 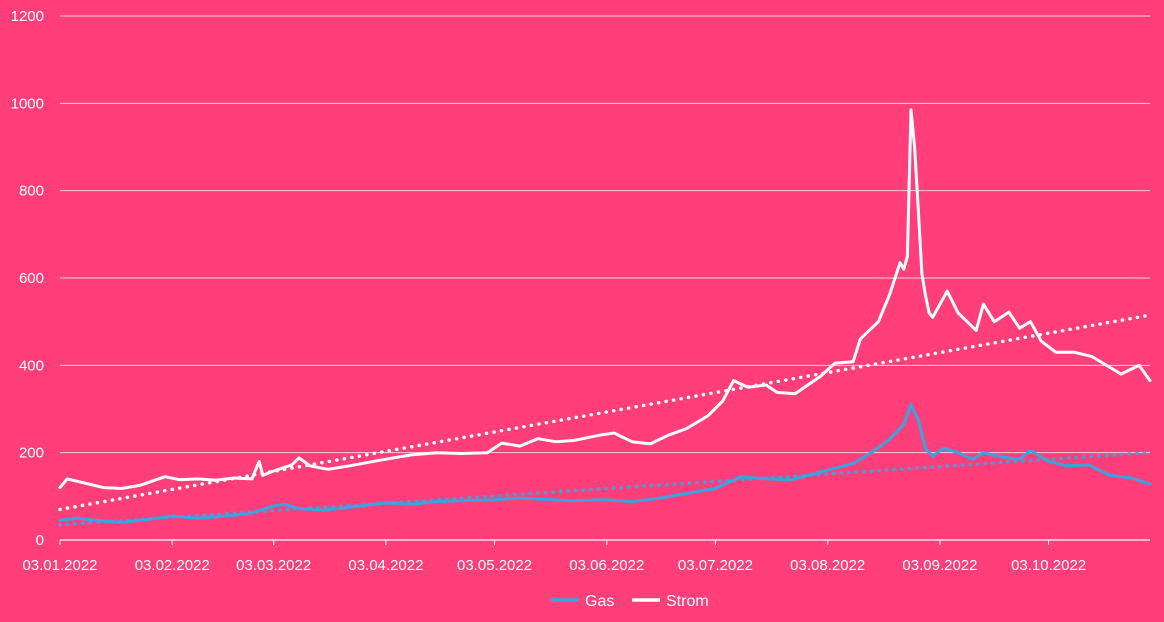 What do you see at coordinates (715, 565) in the screenshot?
I see `x-tick-label-6: 03.07.2022` at bounding box center [715, 565].